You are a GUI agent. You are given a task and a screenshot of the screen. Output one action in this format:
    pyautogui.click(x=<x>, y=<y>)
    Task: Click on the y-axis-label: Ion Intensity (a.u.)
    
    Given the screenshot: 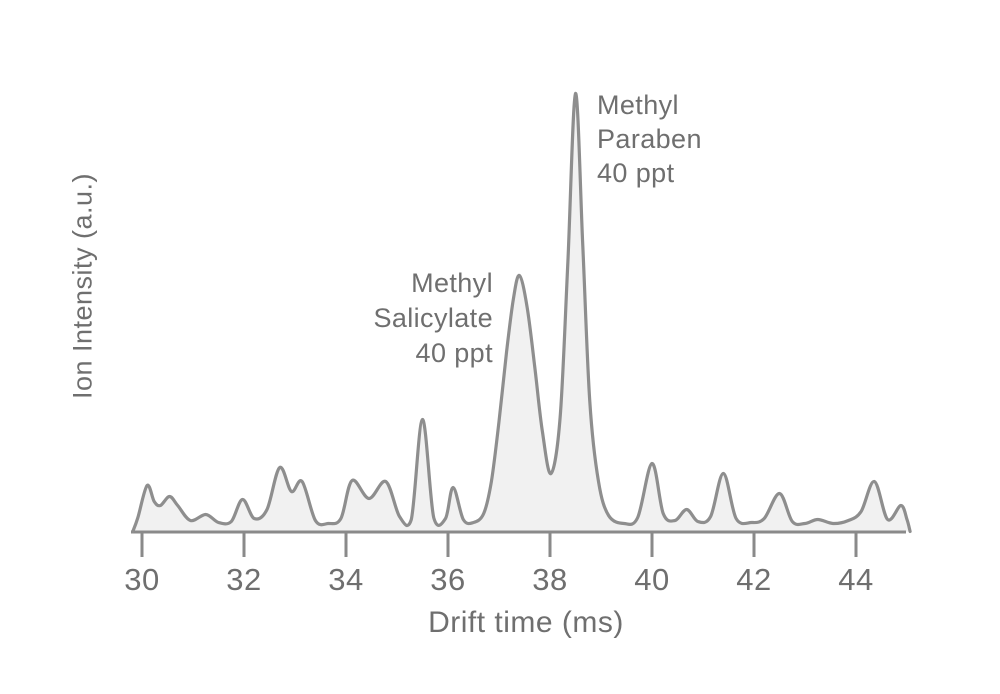 What is the action you would take?
    pyautogui.click(x=82, y=286)
    